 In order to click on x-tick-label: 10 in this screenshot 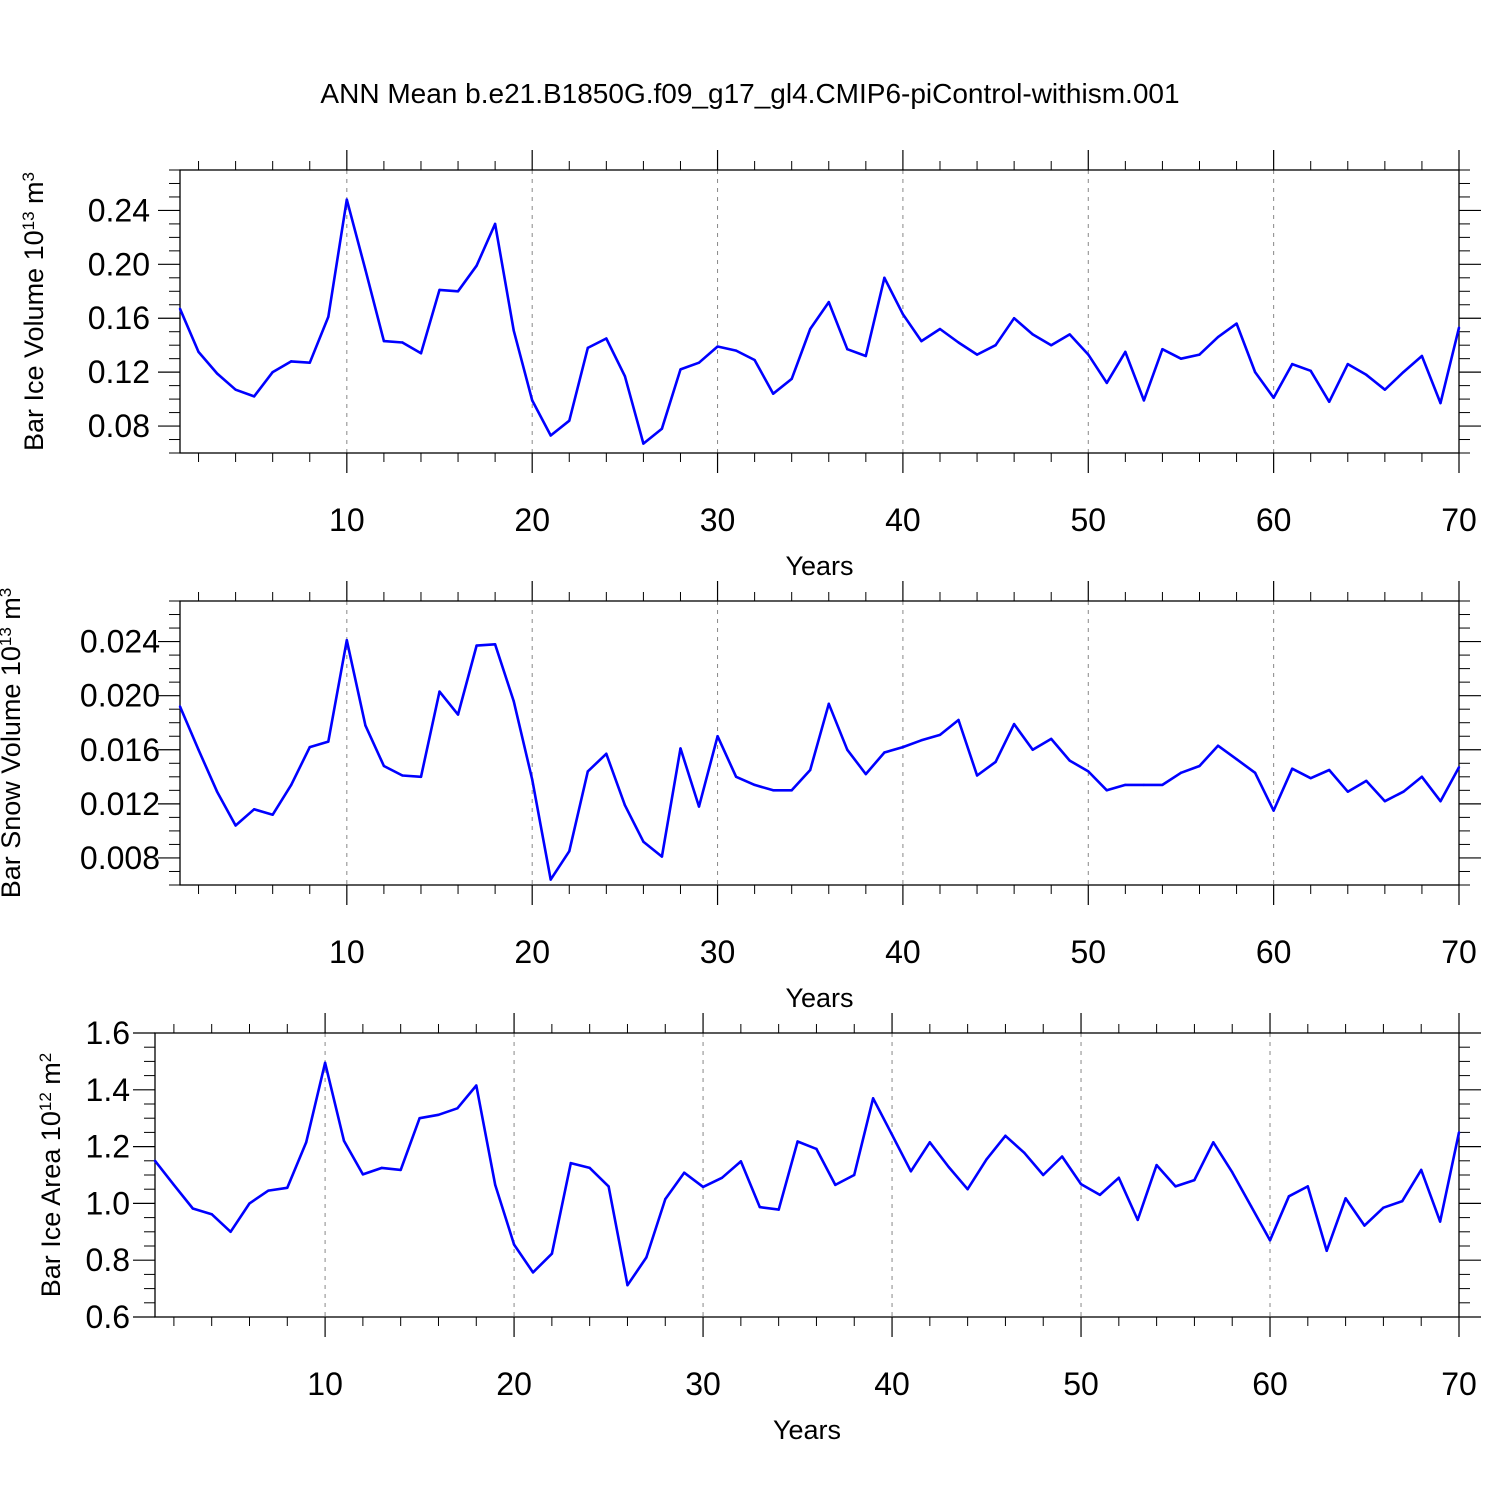, I will do `click(347, 520)`.